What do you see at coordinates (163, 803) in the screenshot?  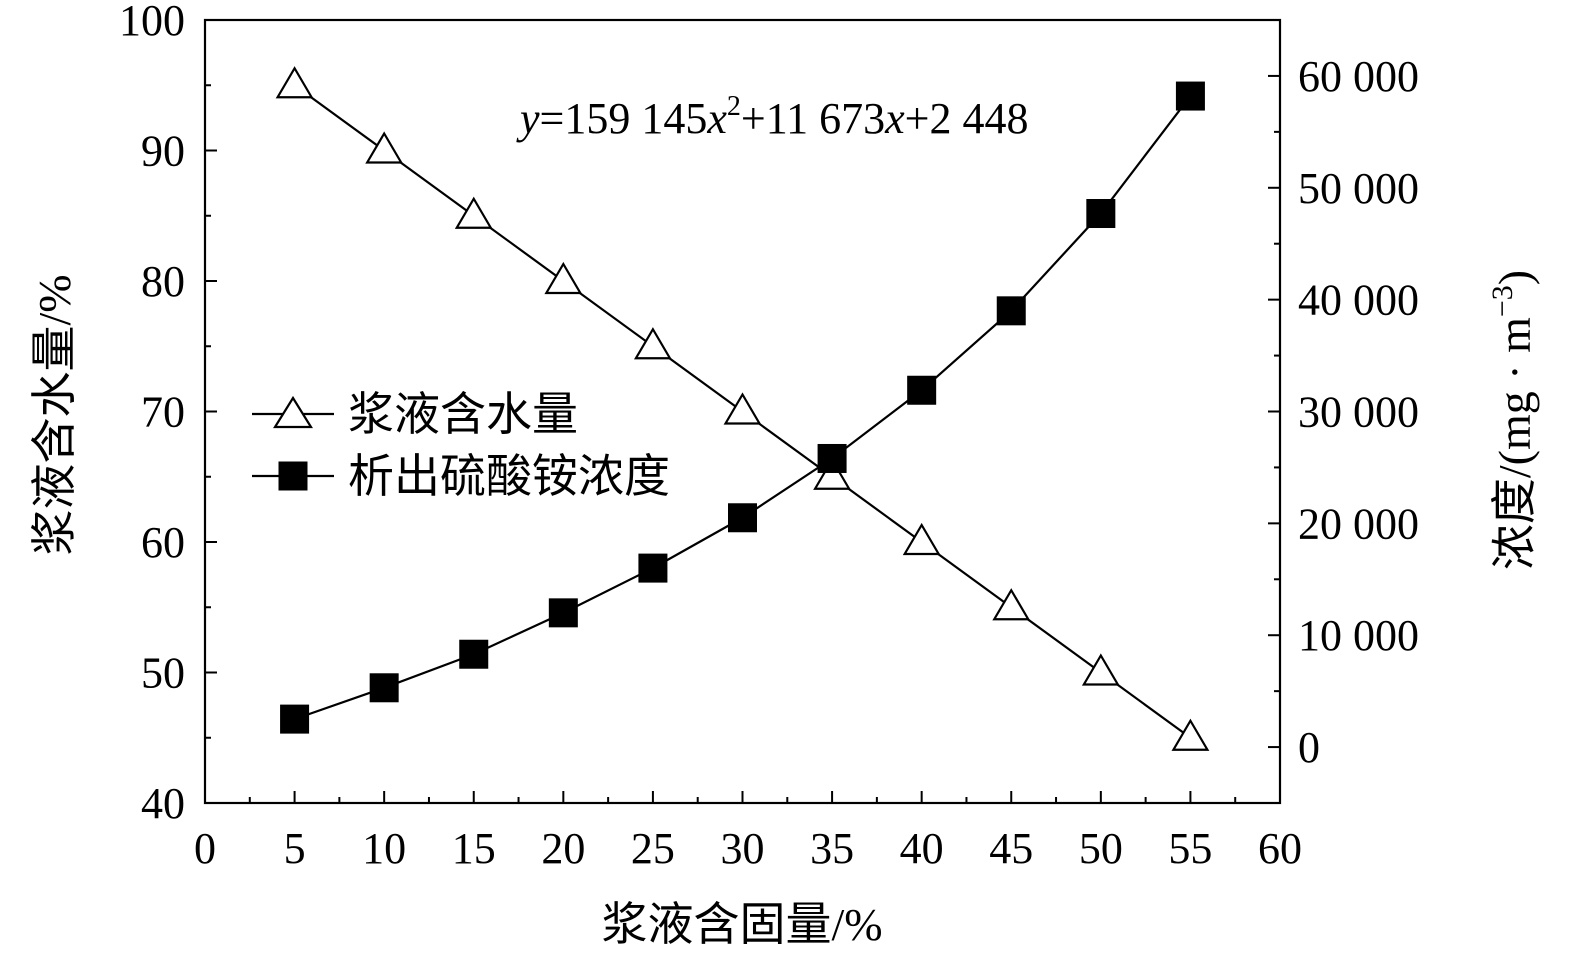 I see `left-y-tick-label: 40` at bounding box center [163, 803].